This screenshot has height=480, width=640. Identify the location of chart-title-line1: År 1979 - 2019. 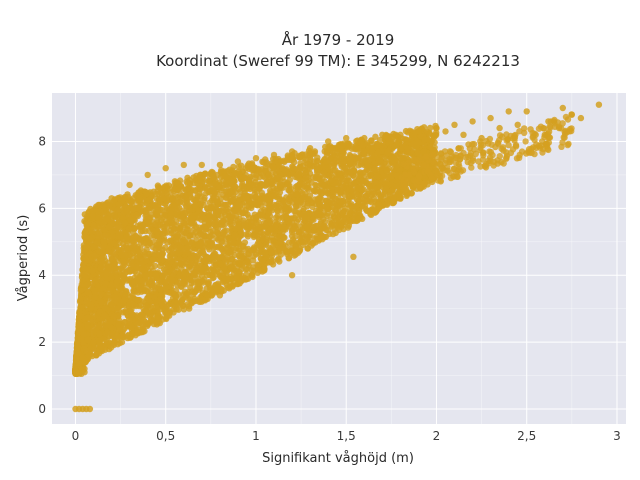
(338, 39).